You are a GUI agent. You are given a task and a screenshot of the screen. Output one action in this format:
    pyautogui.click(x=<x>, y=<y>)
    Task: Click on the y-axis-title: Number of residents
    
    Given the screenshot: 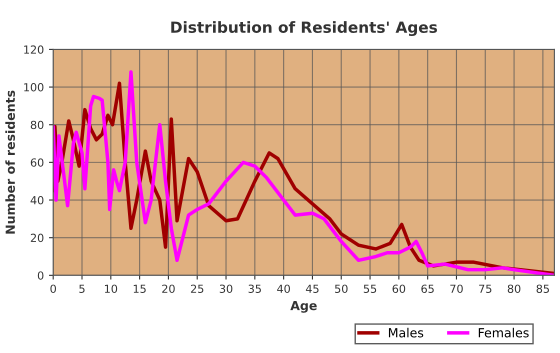 What is the action you would take?
    pyautogui.click(x=10, y=162)
    